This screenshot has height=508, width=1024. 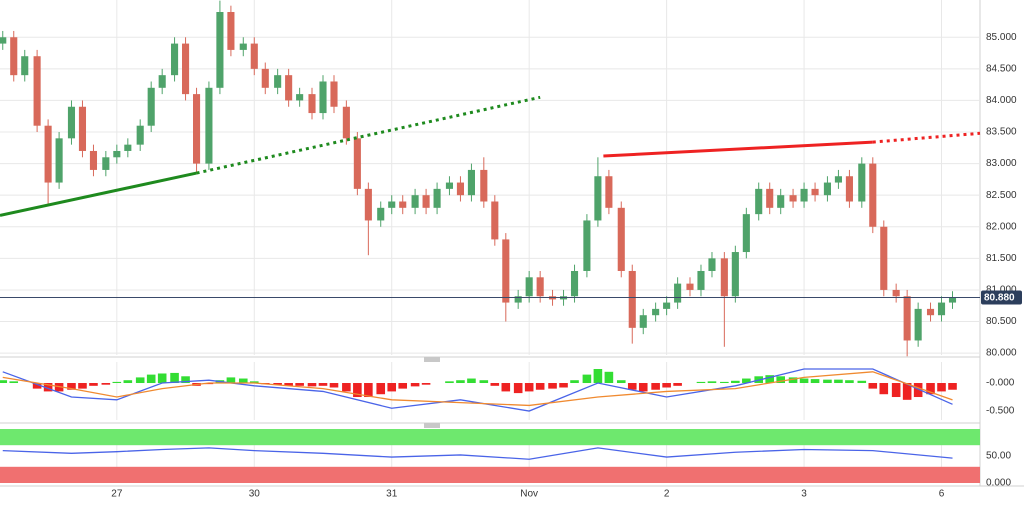 What do you see at coordinates (117, 494) in the screenshot?
I see `x-tick-label: 27` at bounding box center [117, 494].